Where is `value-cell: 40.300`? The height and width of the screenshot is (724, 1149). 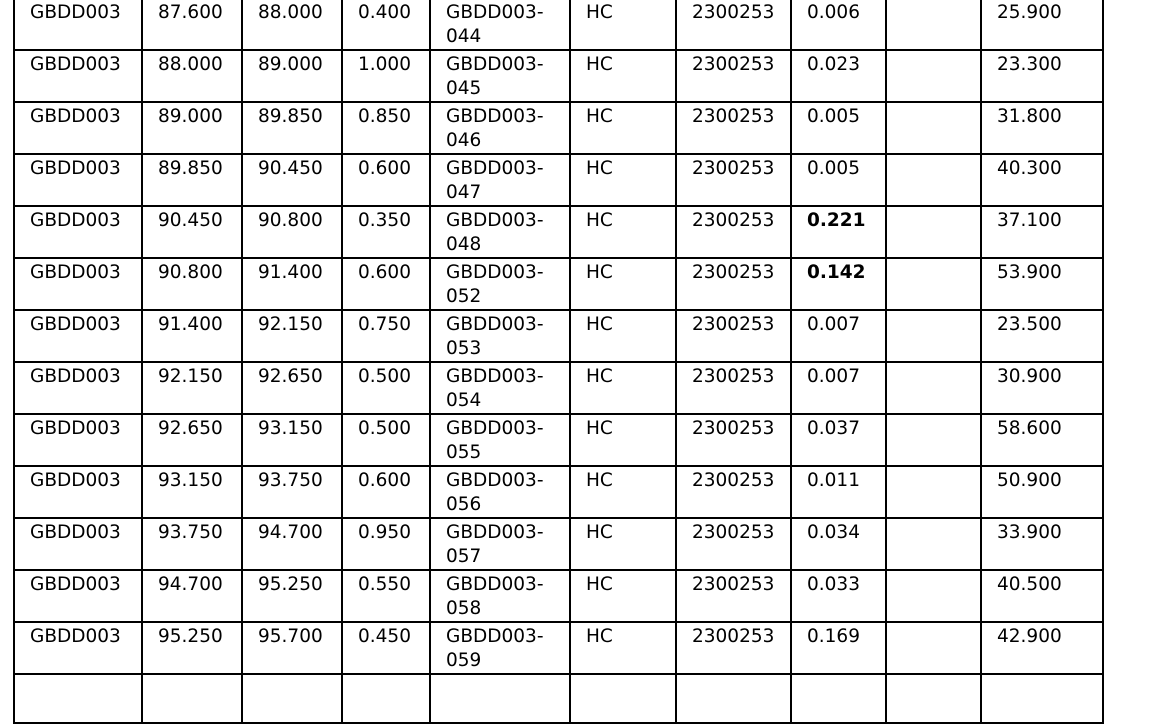 value-cell: 40.300 is located at coordinates (1042, 180).